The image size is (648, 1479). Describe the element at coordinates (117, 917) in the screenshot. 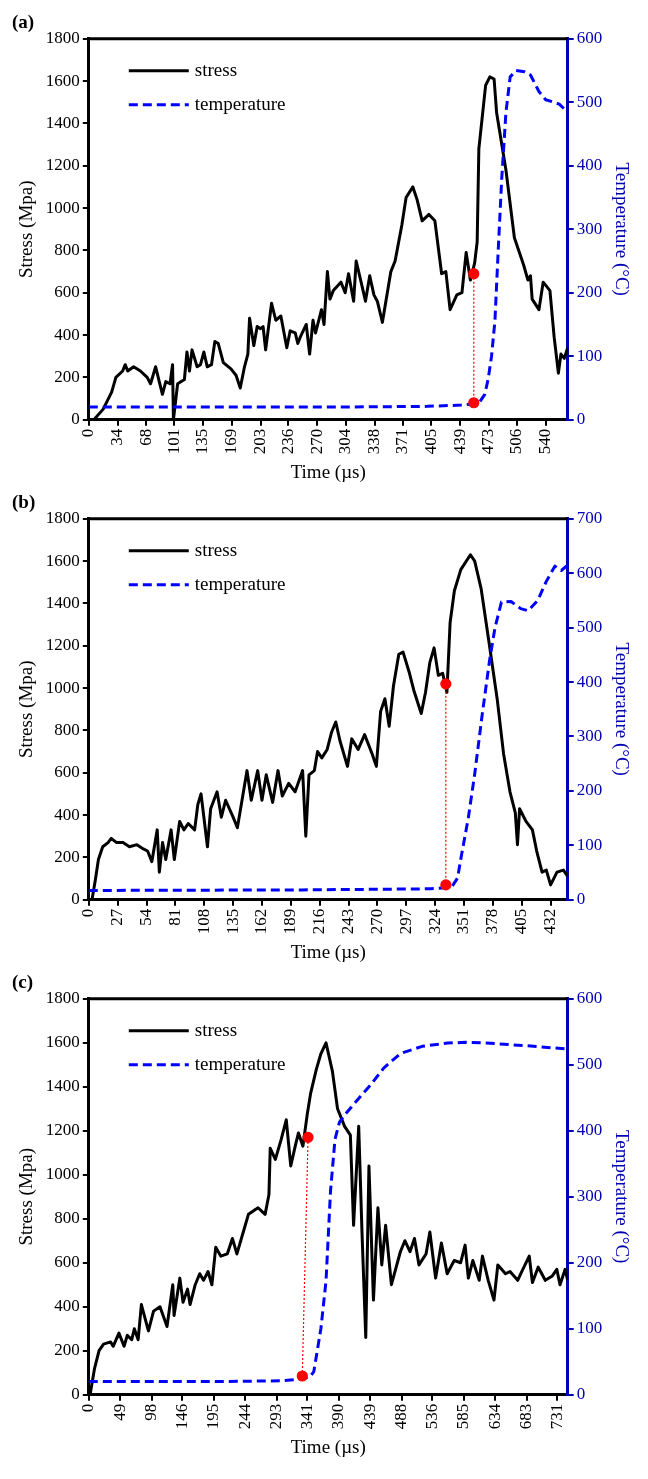

I see `x-tick-label: 27` at that location.